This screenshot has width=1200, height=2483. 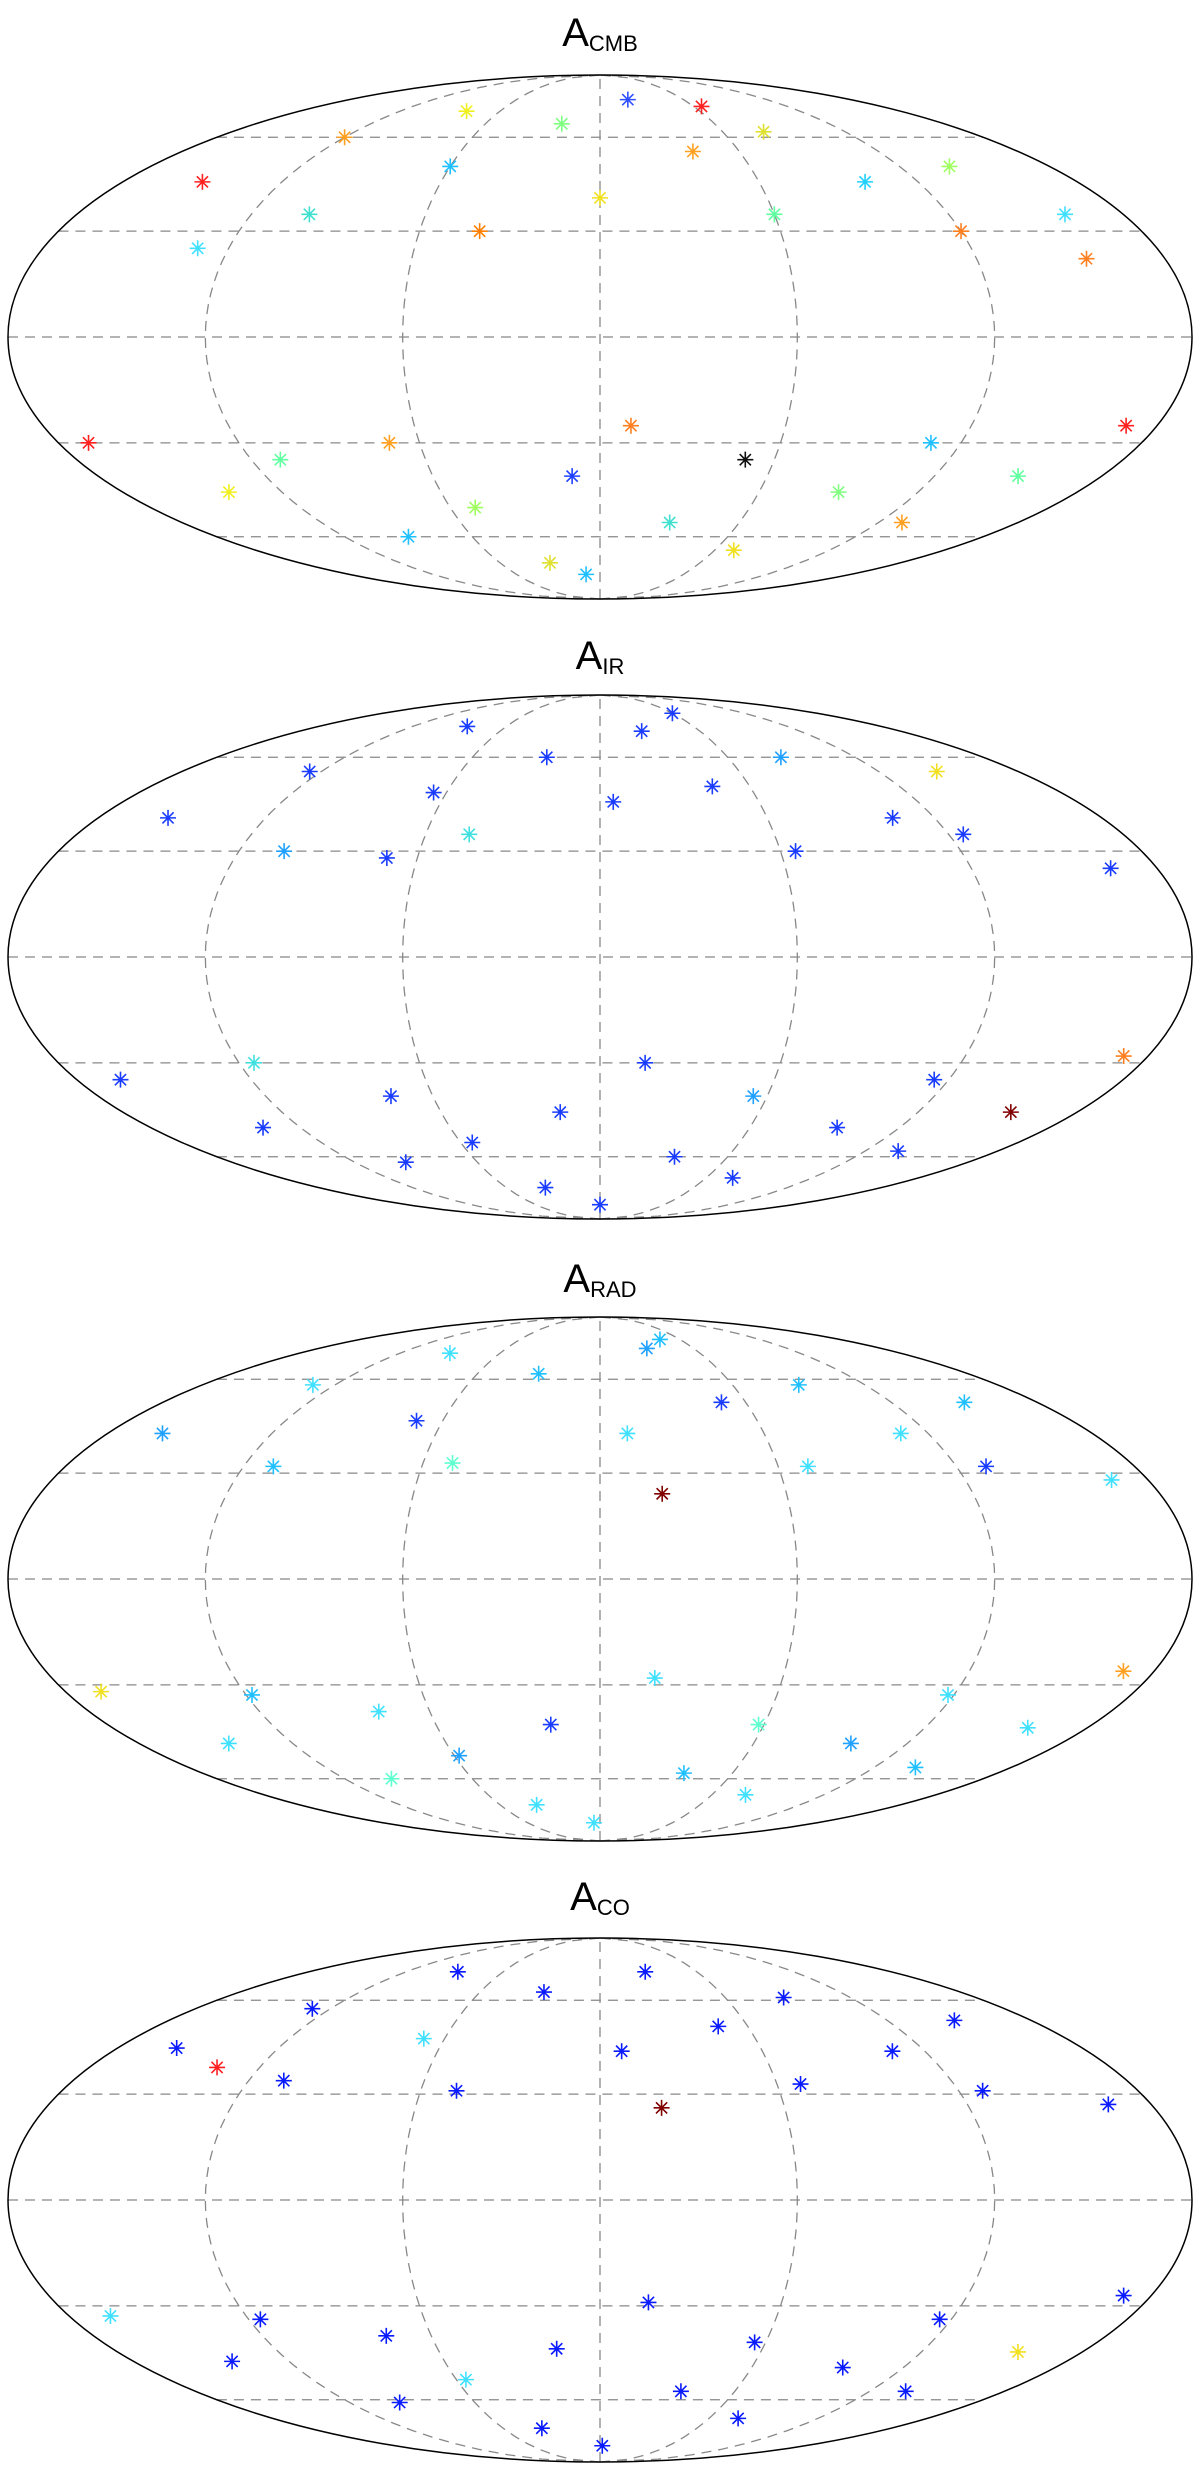 What do you see at coordinates (613, 43) in the screenshot?
I see `title-sub: CMB` at bounding box center [613, 43].